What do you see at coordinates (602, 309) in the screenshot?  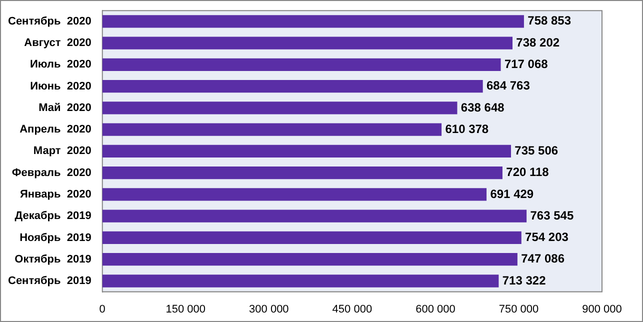 I see `x-tick-label: 900 000` at bounding box center [602, 309].